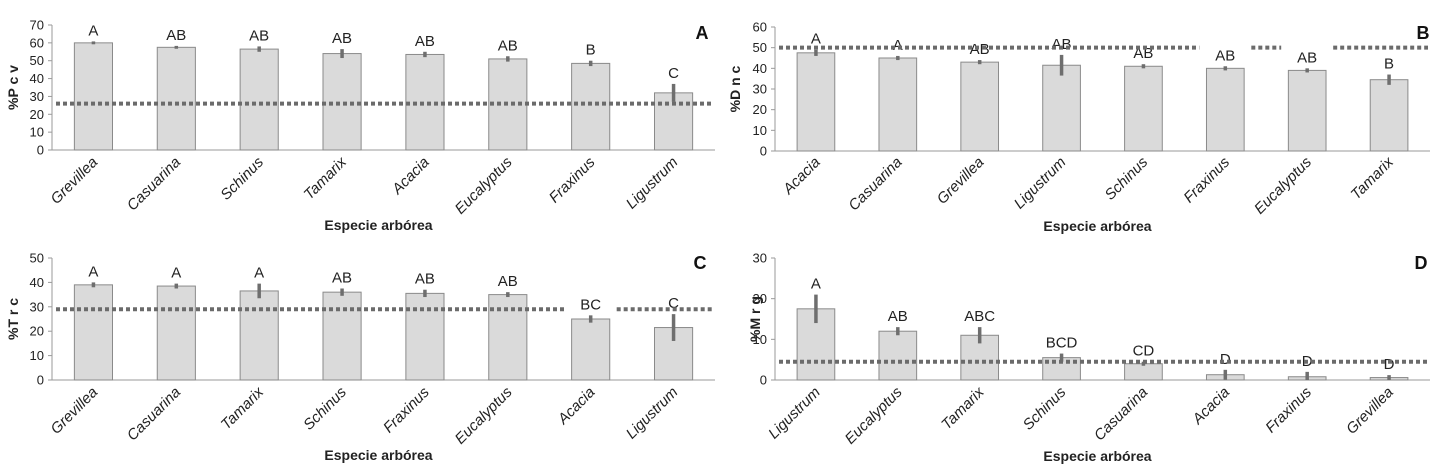 Image resolution: width=1452 pixels, height=466 pixels. What do you see at coordinates (1423, 33) in the screenshot?
I see `panel-letter: B` at bounding box center [1423, 33].